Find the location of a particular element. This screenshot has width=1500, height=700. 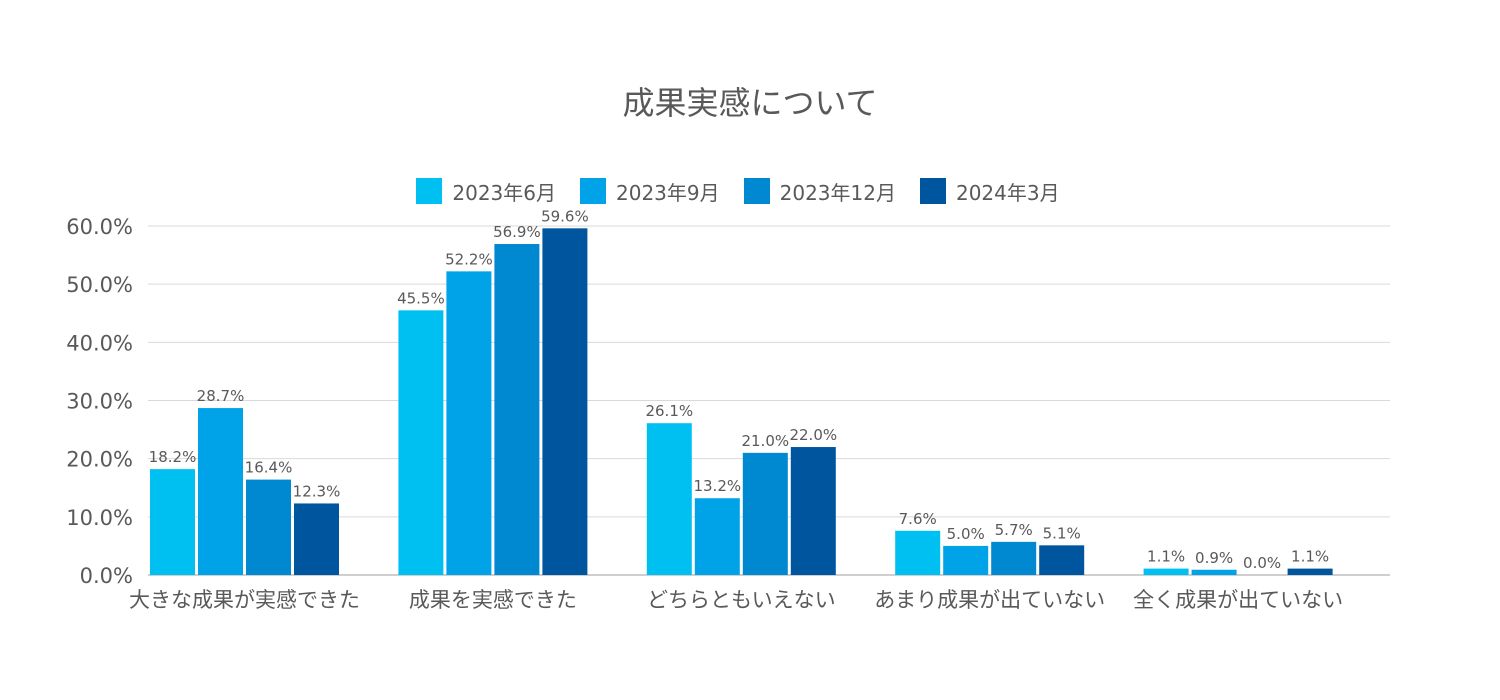

y-tick-label: 40.0% is located at coordinates (99, 343).